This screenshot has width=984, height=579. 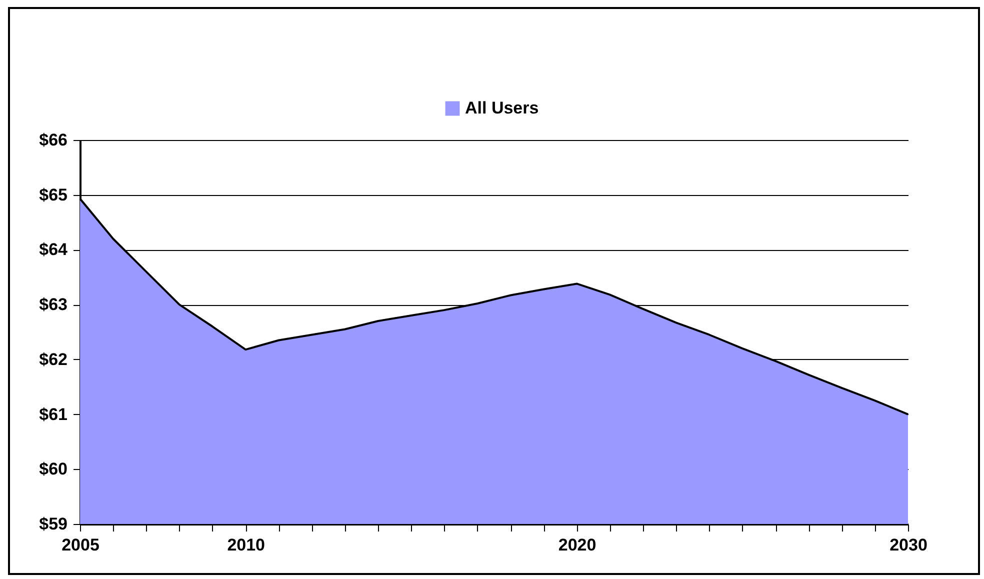 I want to click on x-tick-label: 2010, so click(x=246, y=545).